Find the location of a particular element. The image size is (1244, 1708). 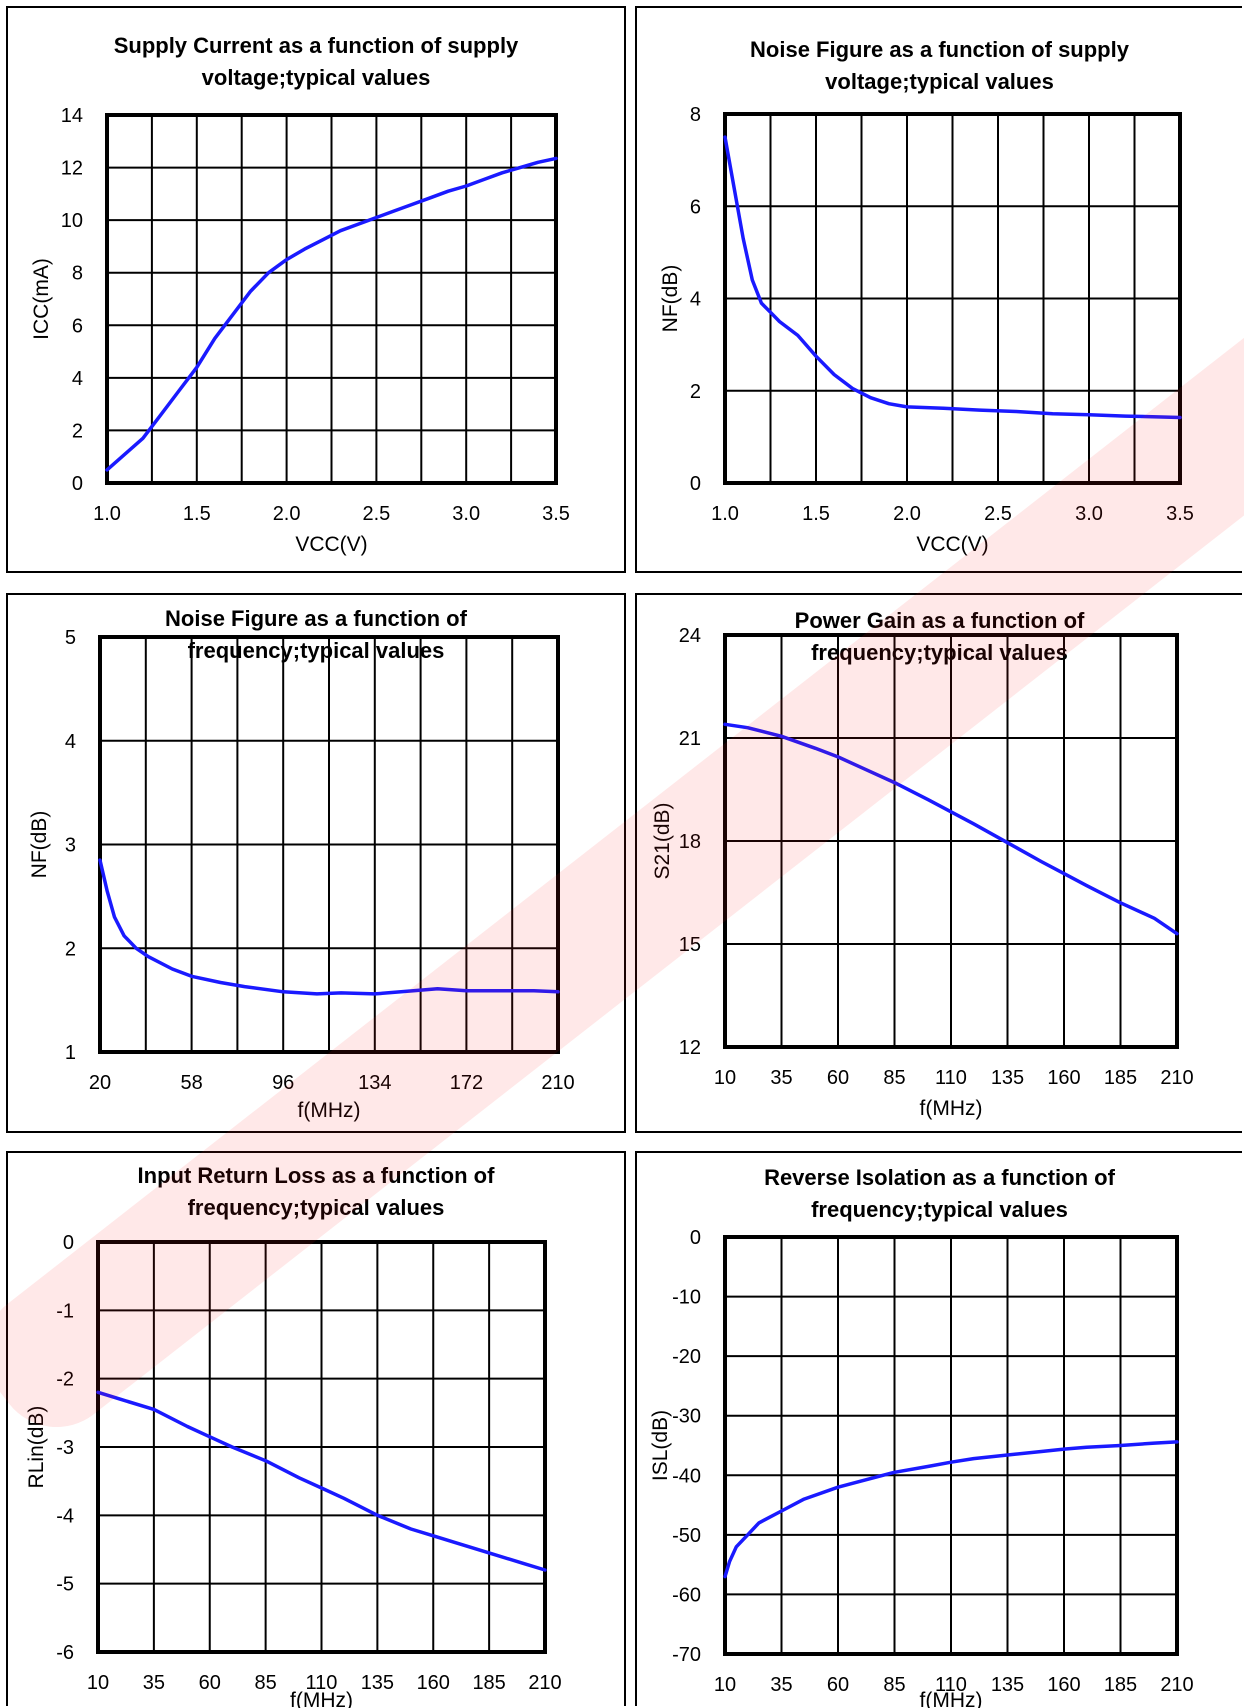

x-tick-label: 58 is located at coordinates (191, 1083).